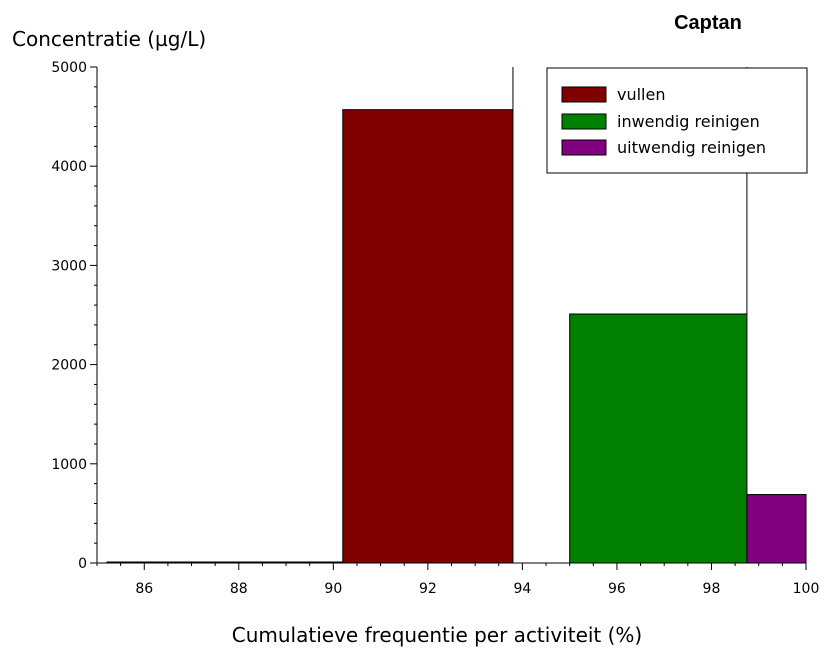 The width and height of the screenshot is (827, 653). I want to click on legend-label-inwendig-reinigen: inwendig reinigen, so click(688, 121).